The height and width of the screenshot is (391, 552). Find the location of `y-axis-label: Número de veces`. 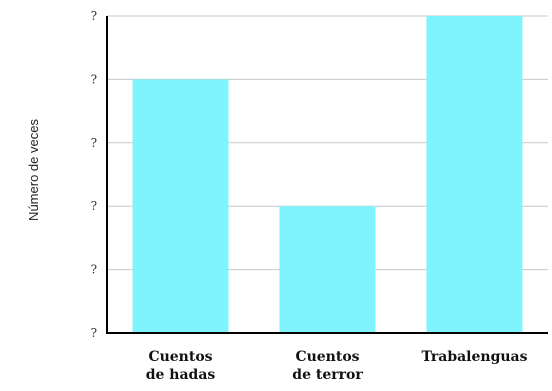

y-axis-label: Número de veces is located at coordinates (33, 170).